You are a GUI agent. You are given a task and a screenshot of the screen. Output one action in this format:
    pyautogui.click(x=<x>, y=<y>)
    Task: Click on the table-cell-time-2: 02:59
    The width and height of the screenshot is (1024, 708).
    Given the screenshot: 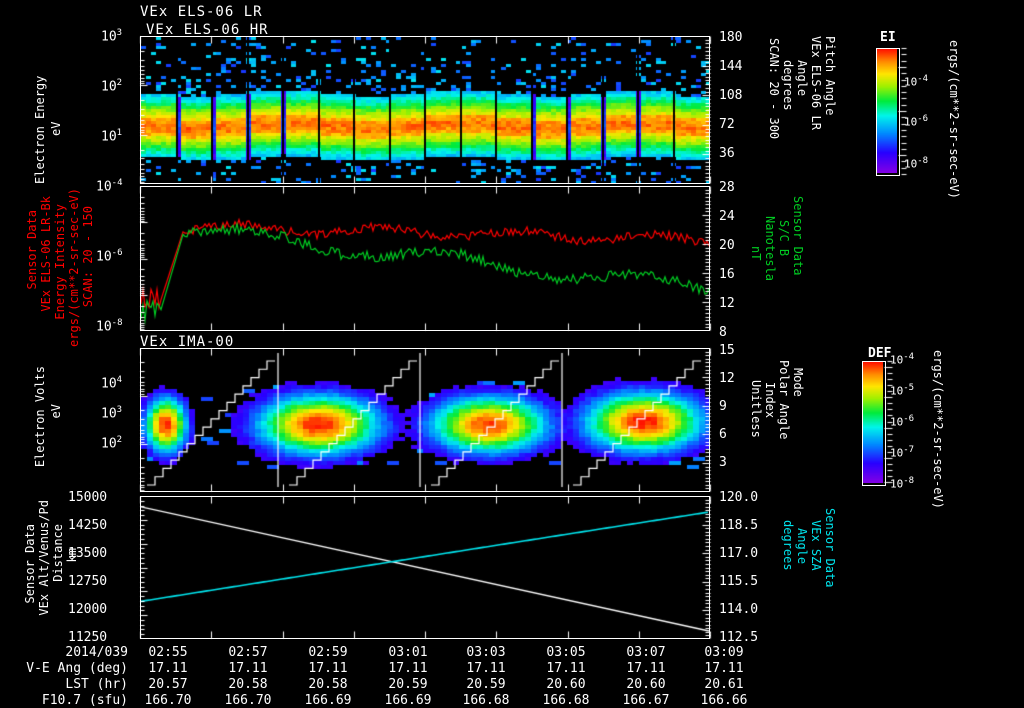 What is the action you would take?
    pyautogui.click(x=328, y=652)
    